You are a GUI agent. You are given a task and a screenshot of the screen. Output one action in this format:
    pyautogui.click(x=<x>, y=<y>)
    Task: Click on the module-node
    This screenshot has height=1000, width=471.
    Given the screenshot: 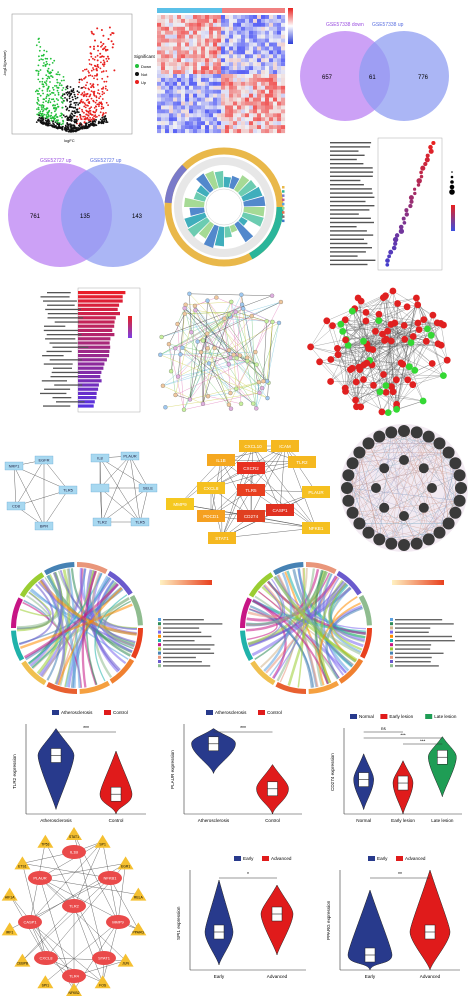 What is the action you would take?
    pyautogui.click(x=130, y=456)
    